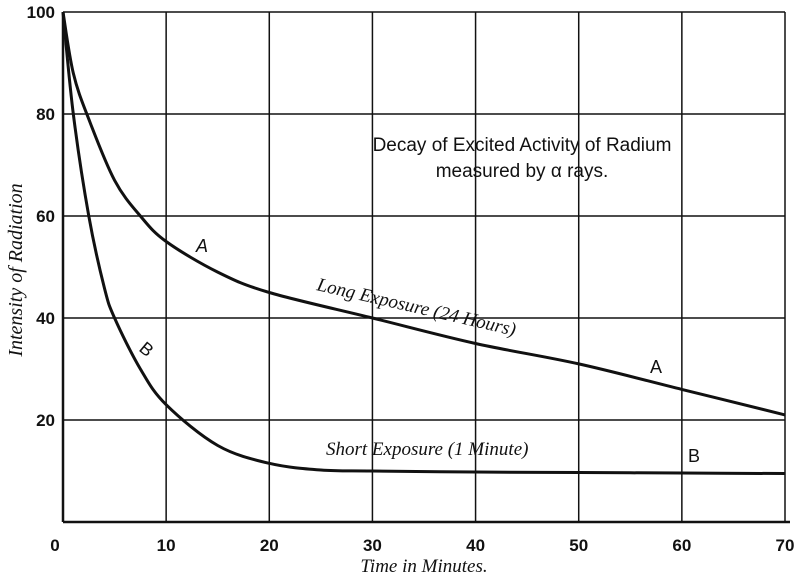  Describe the element at coordinates (45, 216) in the screenshot. I see `y-tick-label: 60` at that location.